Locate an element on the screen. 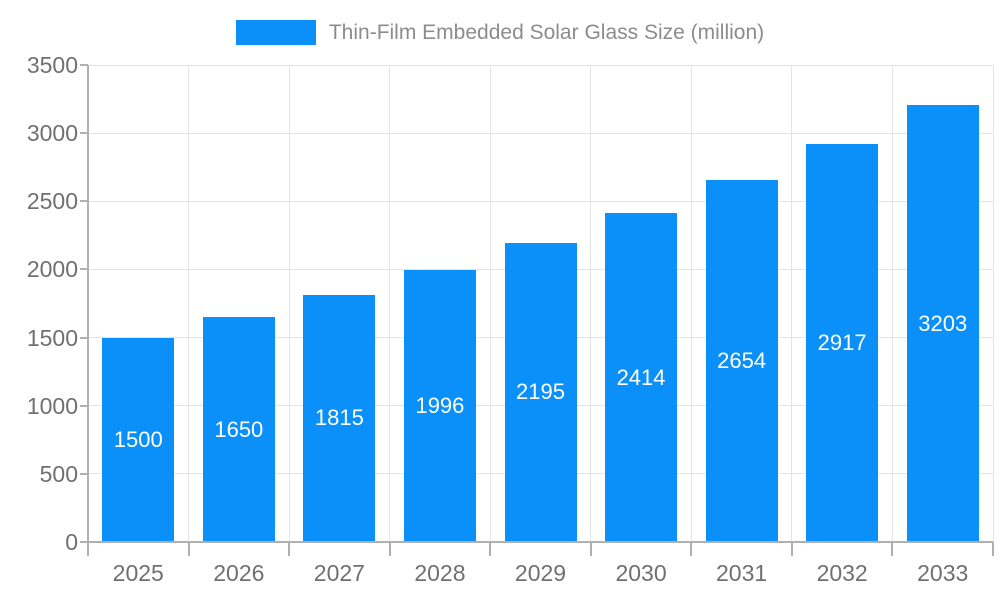 Image resolution: width=1000 pixels, height=600 pixels. bar-value-label: 2917 is located at coordinates (842, 343).